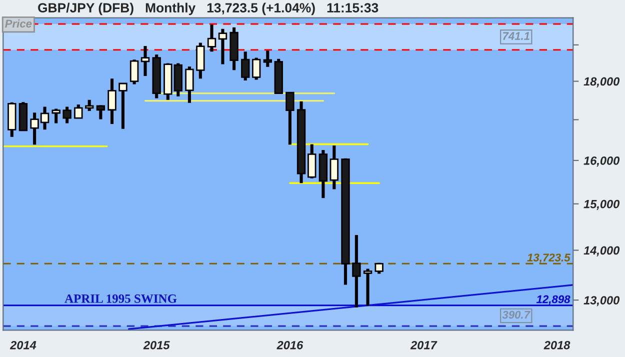 This screenshot has width=625, height=357. What do you see at coordinates (424, 345) in the screenshot?
I see `x-tick-label: 2017` at bounding box center [424, 345].